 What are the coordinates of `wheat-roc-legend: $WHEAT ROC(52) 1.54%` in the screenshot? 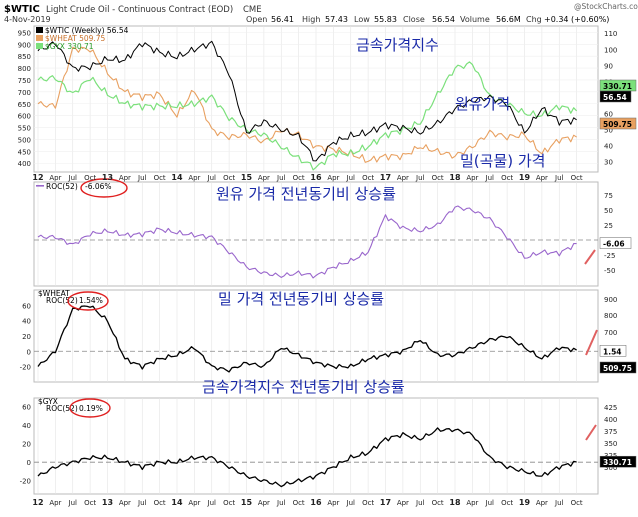 It's located at (73, 300).